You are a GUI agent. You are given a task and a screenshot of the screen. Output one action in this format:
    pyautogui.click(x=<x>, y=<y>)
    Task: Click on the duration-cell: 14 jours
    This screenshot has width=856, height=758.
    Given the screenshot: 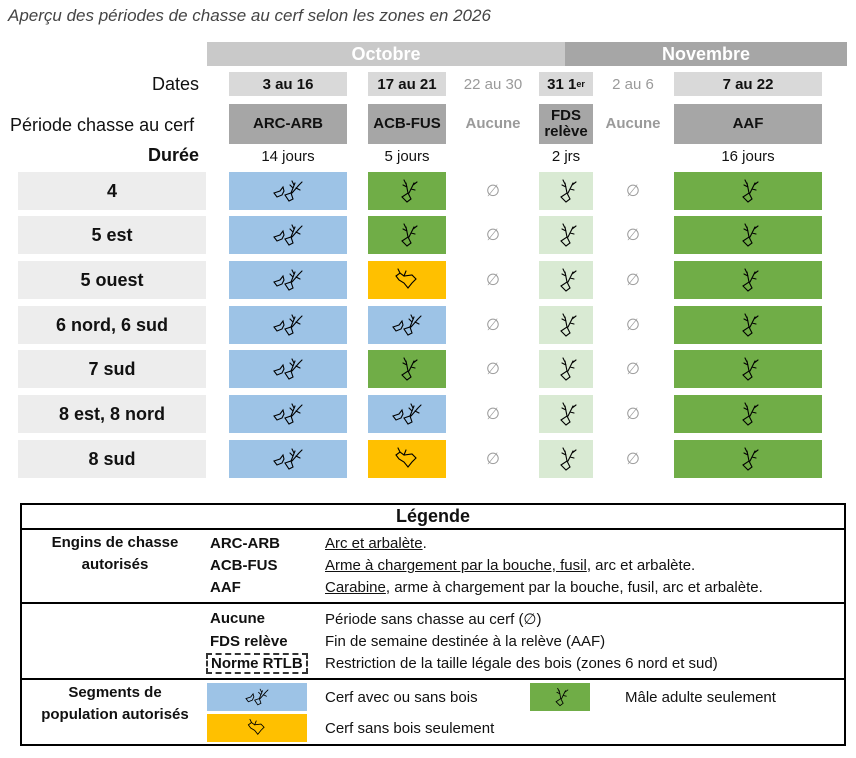 What is the action you would take?
    pyautogui.click(x=288, y=156)
    